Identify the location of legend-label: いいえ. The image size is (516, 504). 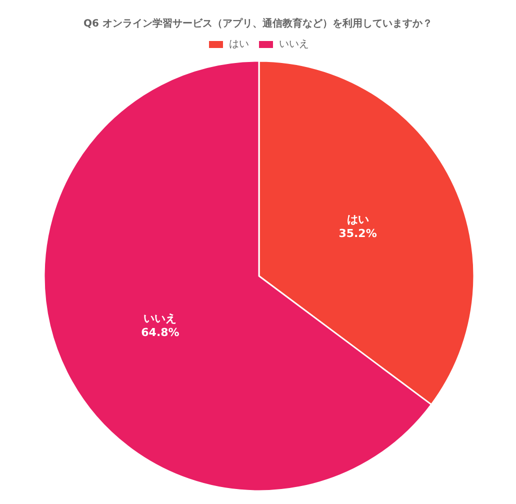
(294, 44).